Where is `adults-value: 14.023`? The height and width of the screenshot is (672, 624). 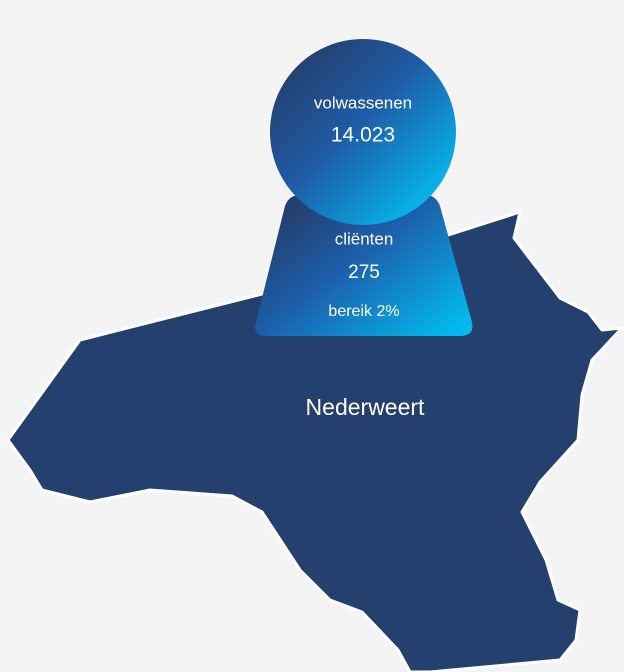 adults-value: 14.023 is located at coordinates (363, 135).